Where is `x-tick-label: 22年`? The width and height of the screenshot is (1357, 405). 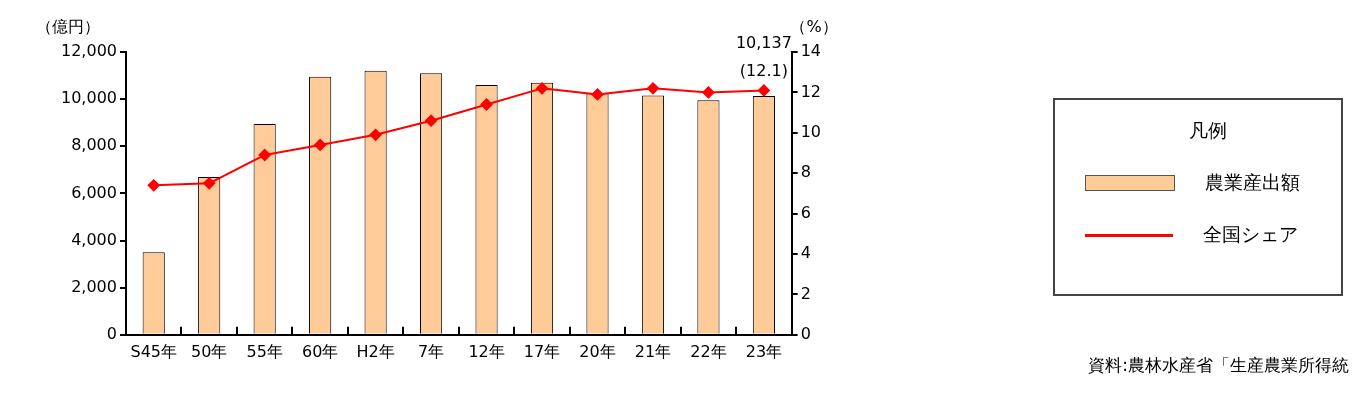
x-tick-label: 22年 is located at coordinates (708, 351).